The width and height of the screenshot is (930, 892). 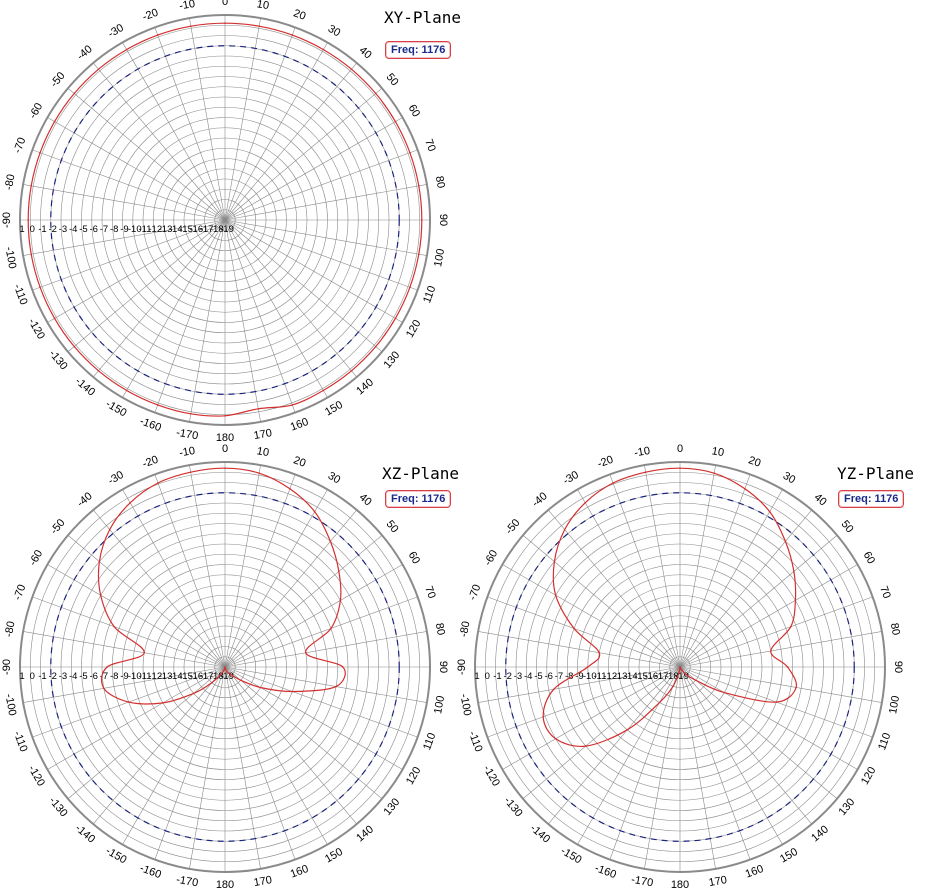 What do you see at coordinates (85, 52) in the screenshot?
I see `xy-angle-tick-label: -40` at bounding box center [85, 52].